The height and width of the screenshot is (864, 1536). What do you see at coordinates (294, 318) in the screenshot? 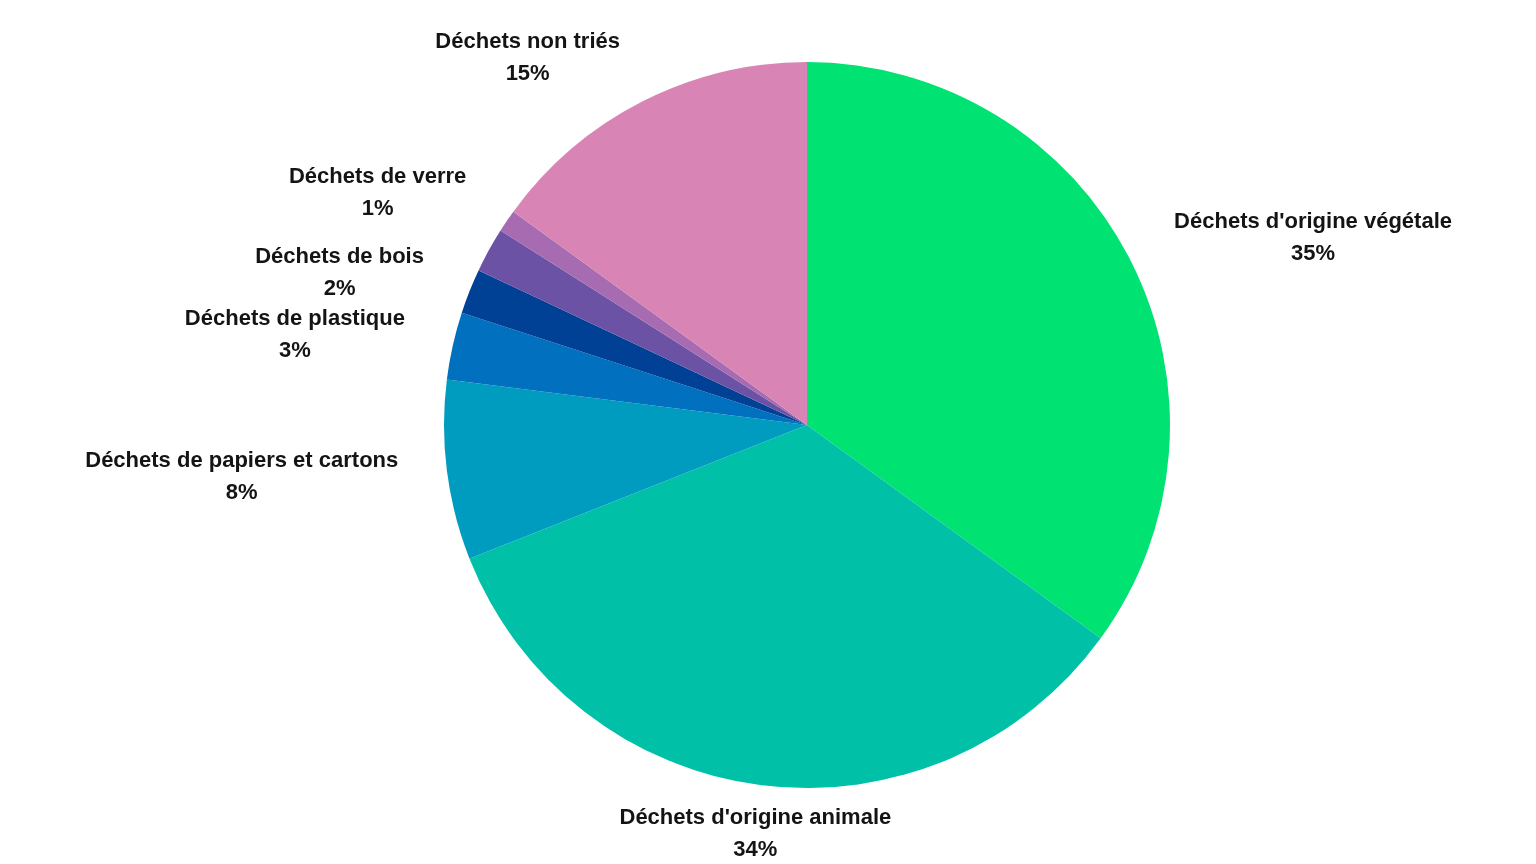
I see `slice-label: Déchets de plastique` at bounding box center [294, 318].